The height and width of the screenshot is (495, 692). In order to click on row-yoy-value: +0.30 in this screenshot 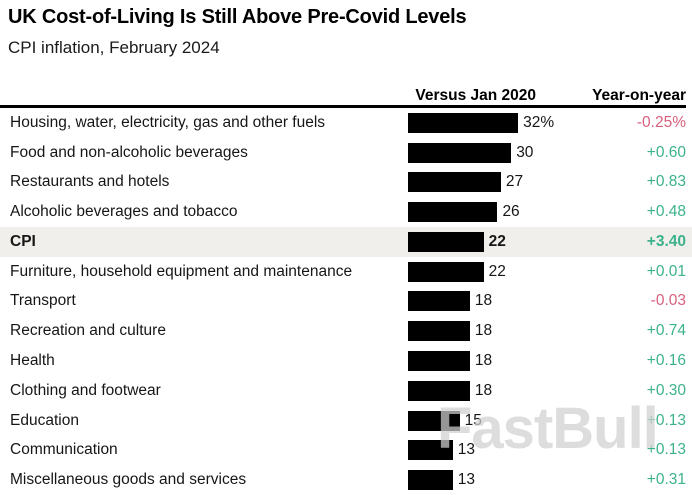, I will do `click(666, 390)`.